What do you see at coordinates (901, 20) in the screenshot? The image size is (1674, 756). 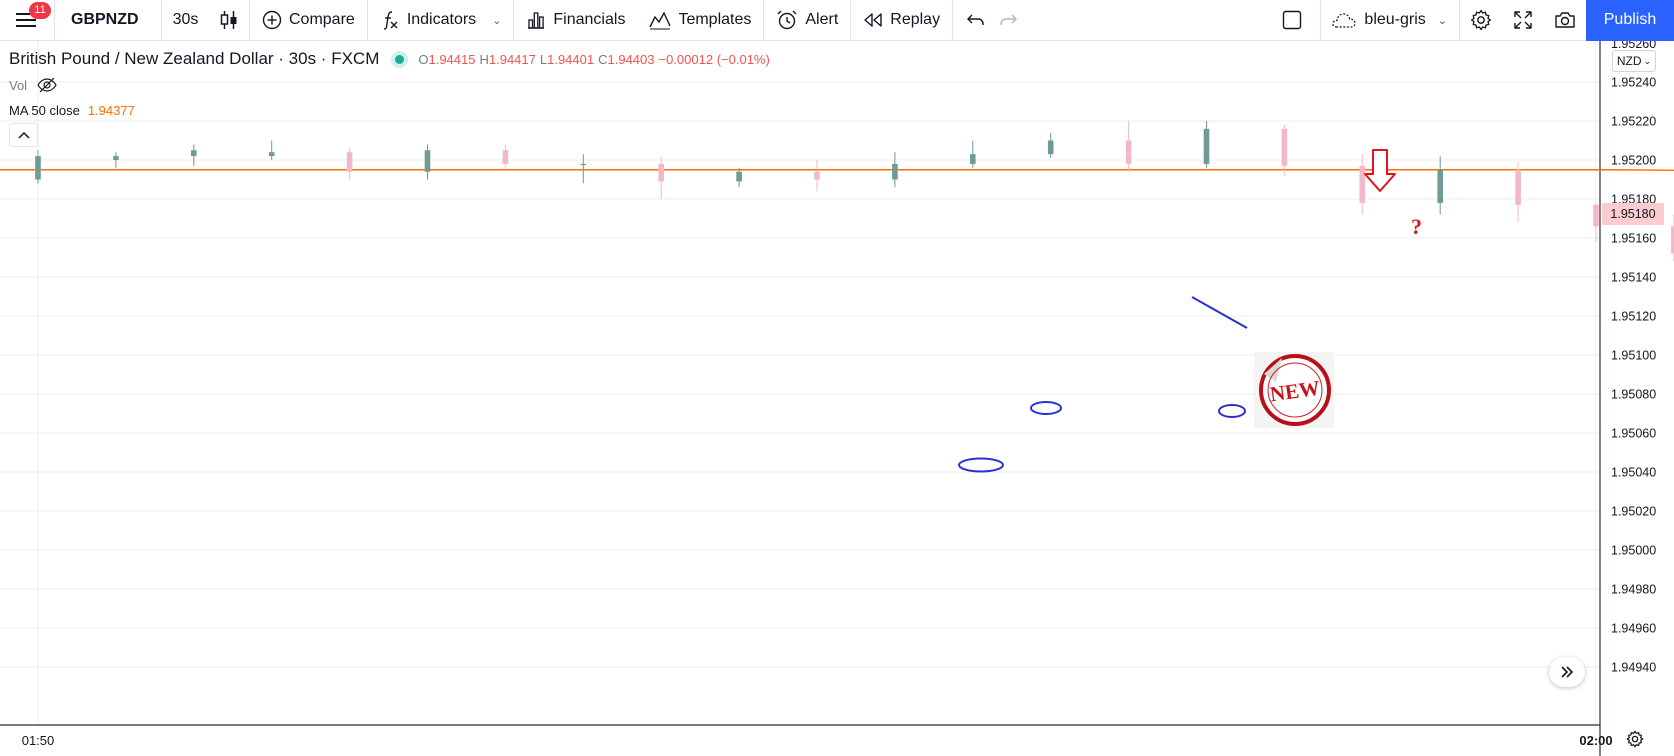 I see `replay-button: Replay` at bounding box center [901, 20].